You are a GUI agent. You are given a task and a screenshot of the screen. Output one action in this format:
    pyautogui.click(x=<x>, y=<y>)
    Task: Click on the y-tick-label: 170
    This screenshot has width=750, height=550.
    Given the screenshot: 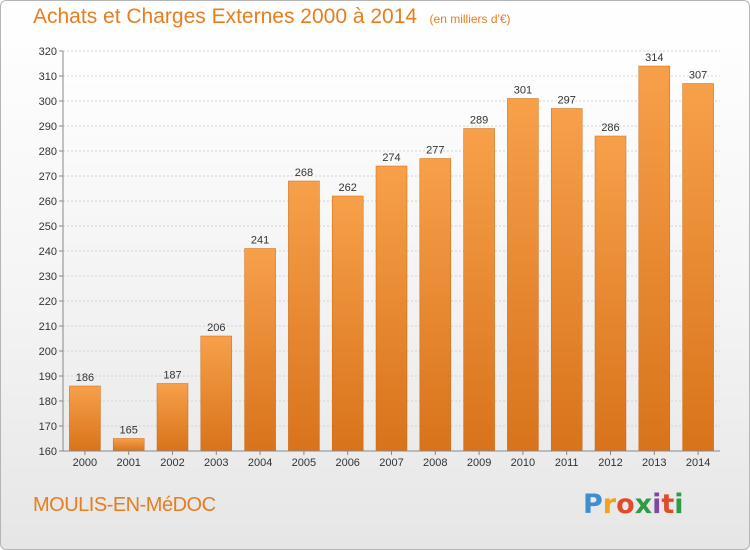 What is the action you would take?
    pyautogui.click(x=48, y=427)
    